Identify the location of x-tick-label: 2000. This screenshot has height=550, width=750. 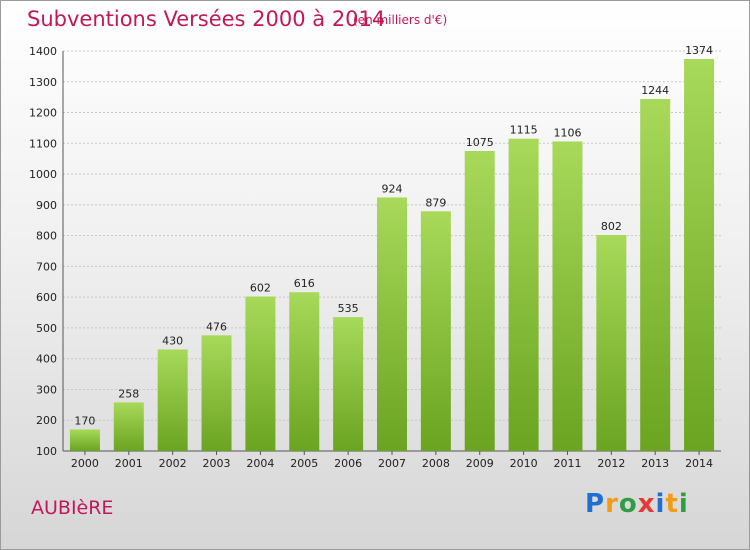
(85, 463).